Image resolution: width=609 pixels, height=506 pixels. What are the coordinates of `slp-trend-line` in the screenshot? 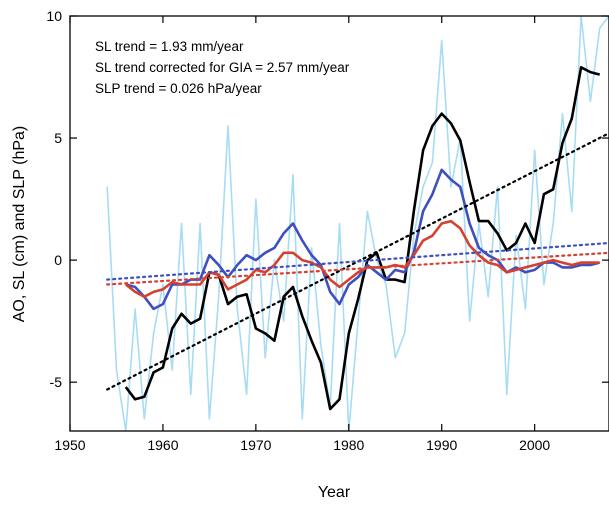 It's located at (357, 268).